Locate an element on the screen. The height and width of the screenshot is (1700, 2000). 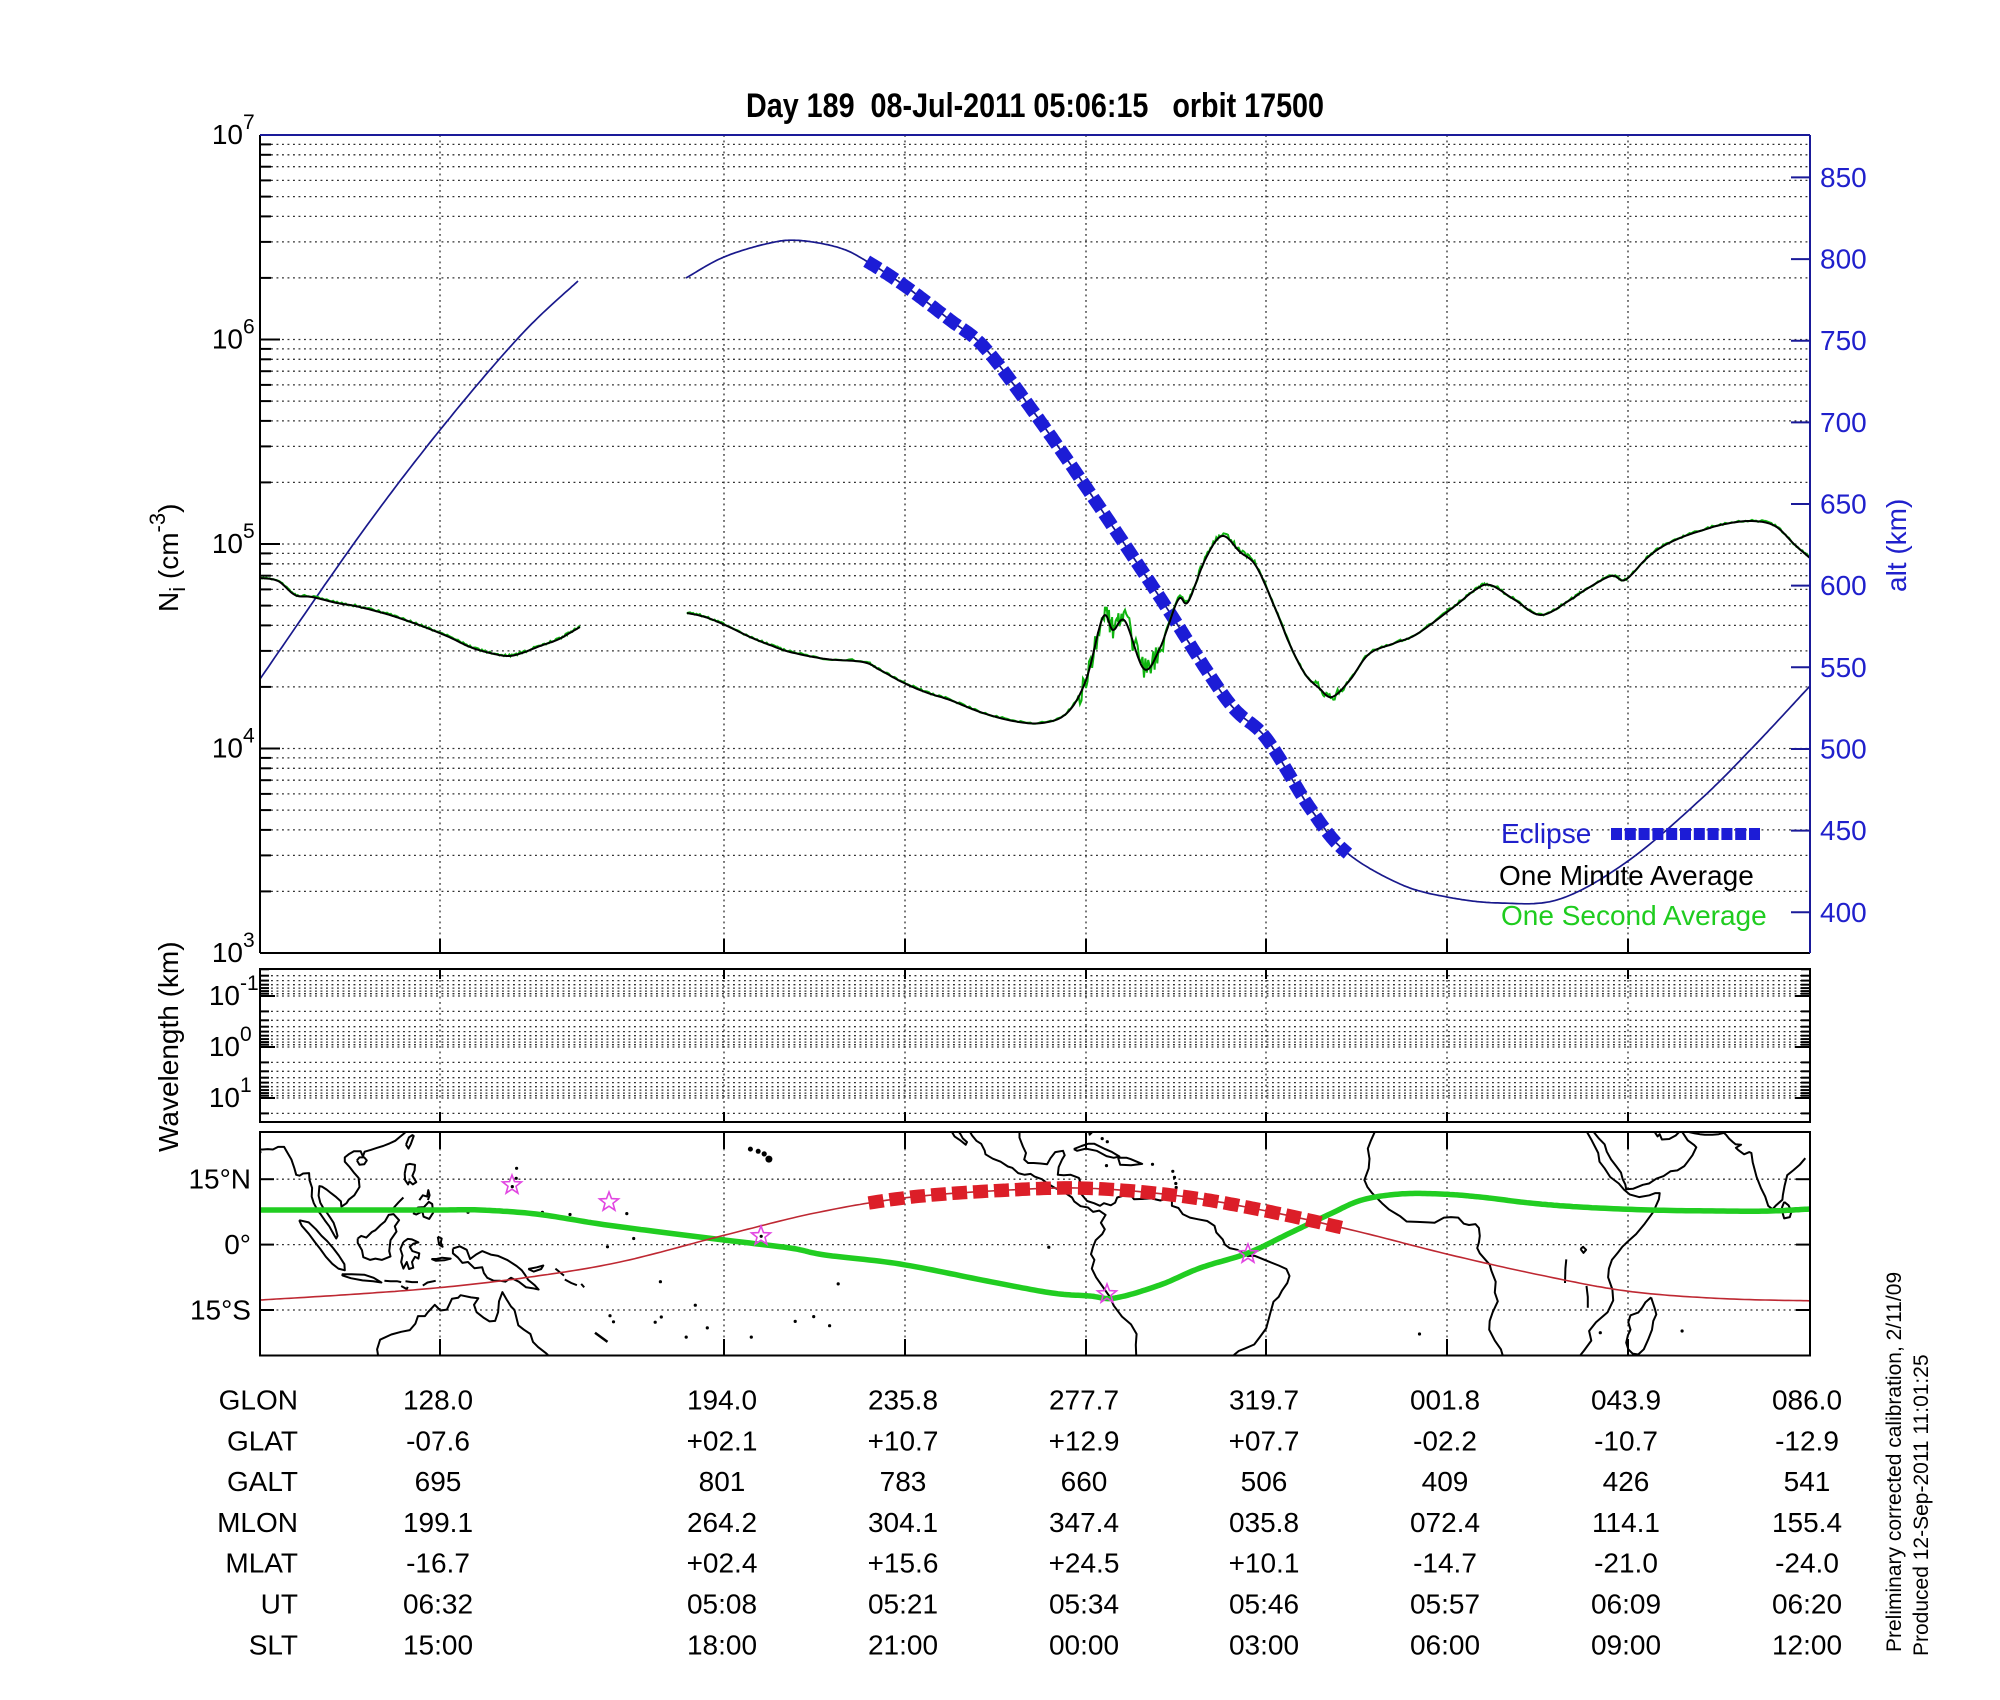
svg-text: -16.7 is located at coordinates (438, 1563).